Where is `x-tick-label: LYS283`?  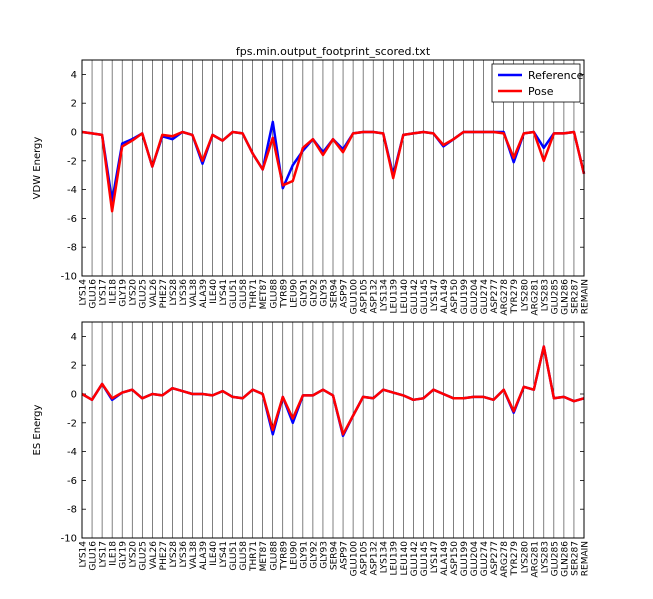
x-tick-label: LYS283 is located at coordinates (545, 557).